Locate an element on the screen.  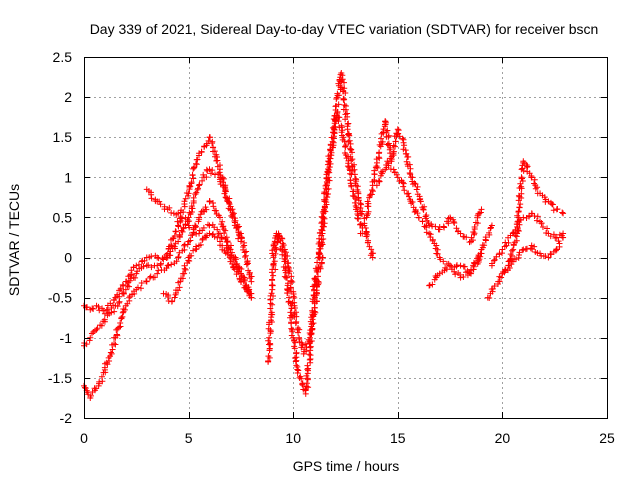
y-tick-label: 1.5 is located at coordinates (63, 137).